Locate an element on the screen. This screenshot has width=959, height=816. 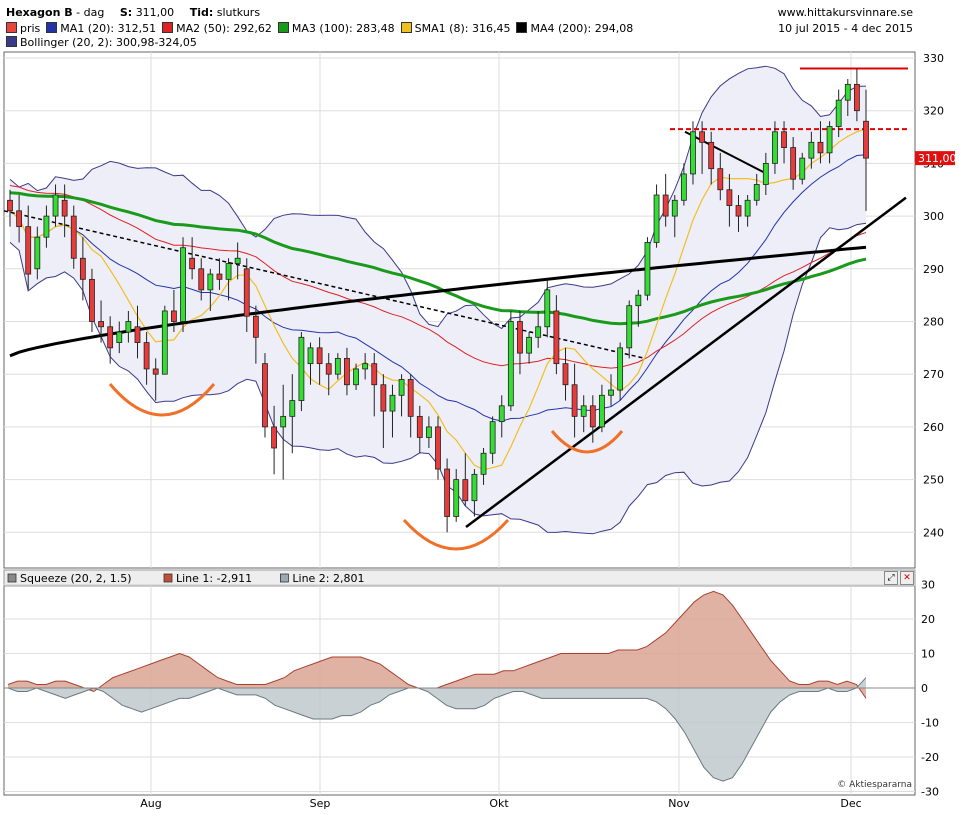
x-tick-label: Sep is located at coordinates (320, 803).